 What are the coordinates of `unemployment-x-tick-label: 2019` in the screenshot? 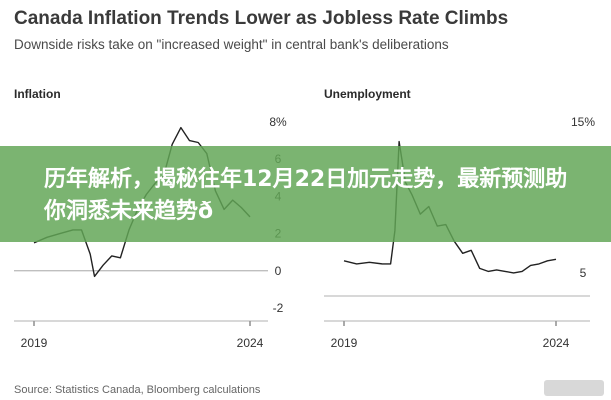 It's located at (344, 343).